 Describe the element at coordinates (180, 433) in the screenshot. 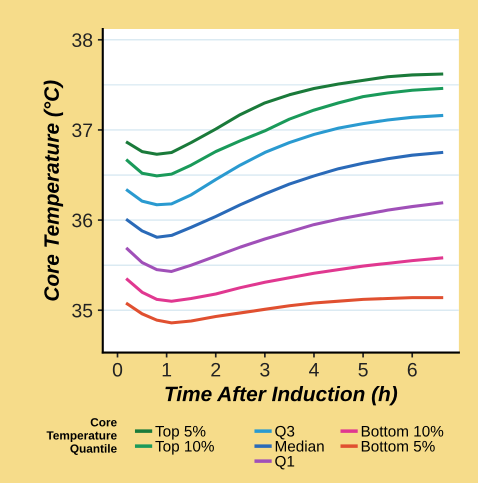

I see `legend-label: Top 5%` at that location.